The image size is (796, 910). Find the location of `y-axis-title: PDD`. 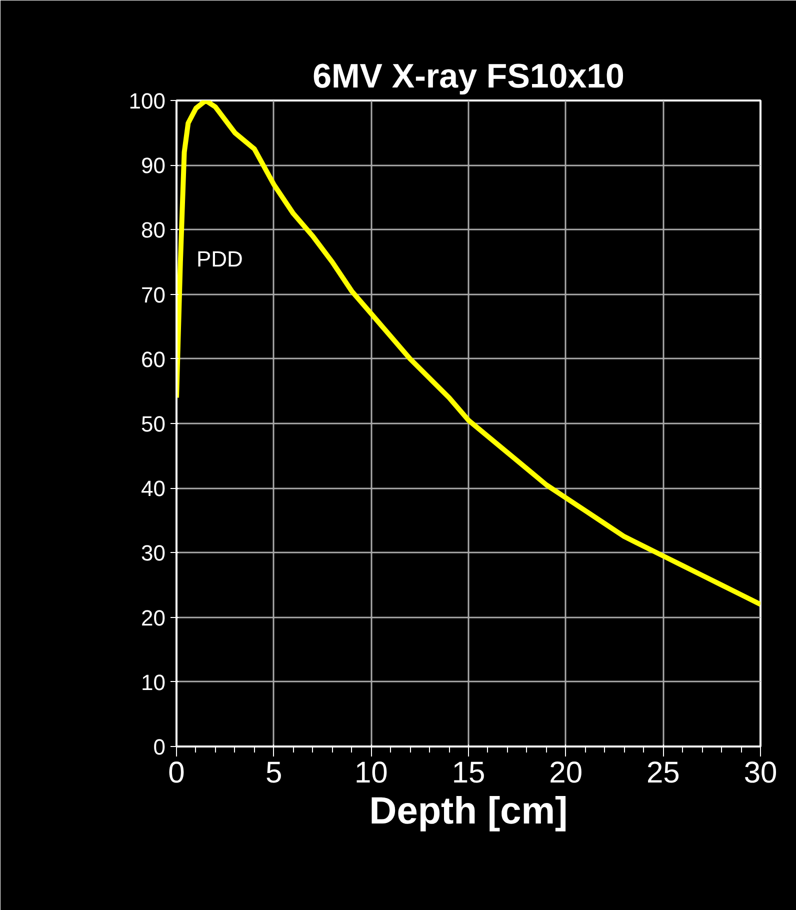

y-axis-title: PDD is located at coordinates (219, 259).